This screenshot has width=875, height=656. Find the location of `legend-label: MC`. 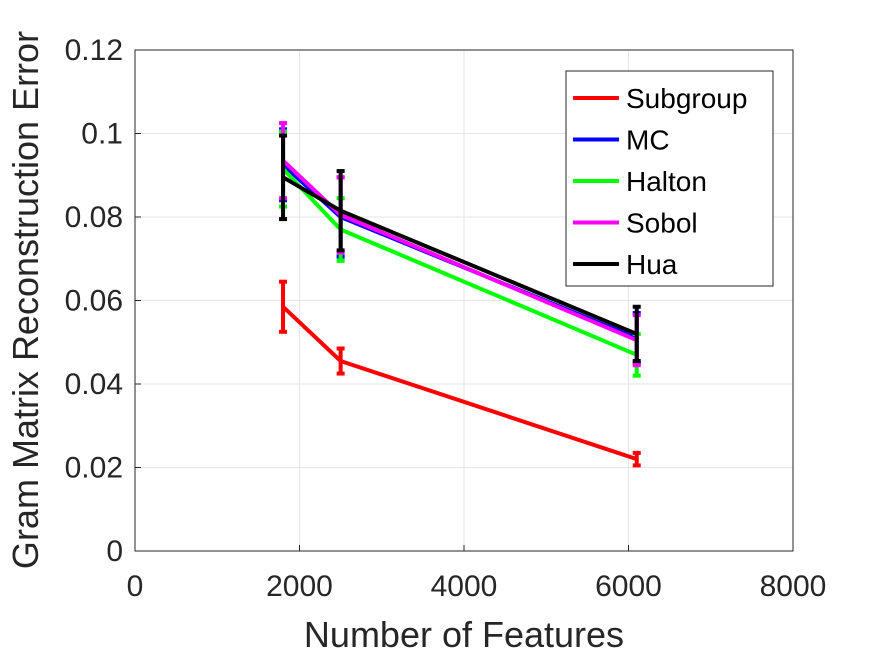

legend-label: MC is located at coordinates (648, 140).